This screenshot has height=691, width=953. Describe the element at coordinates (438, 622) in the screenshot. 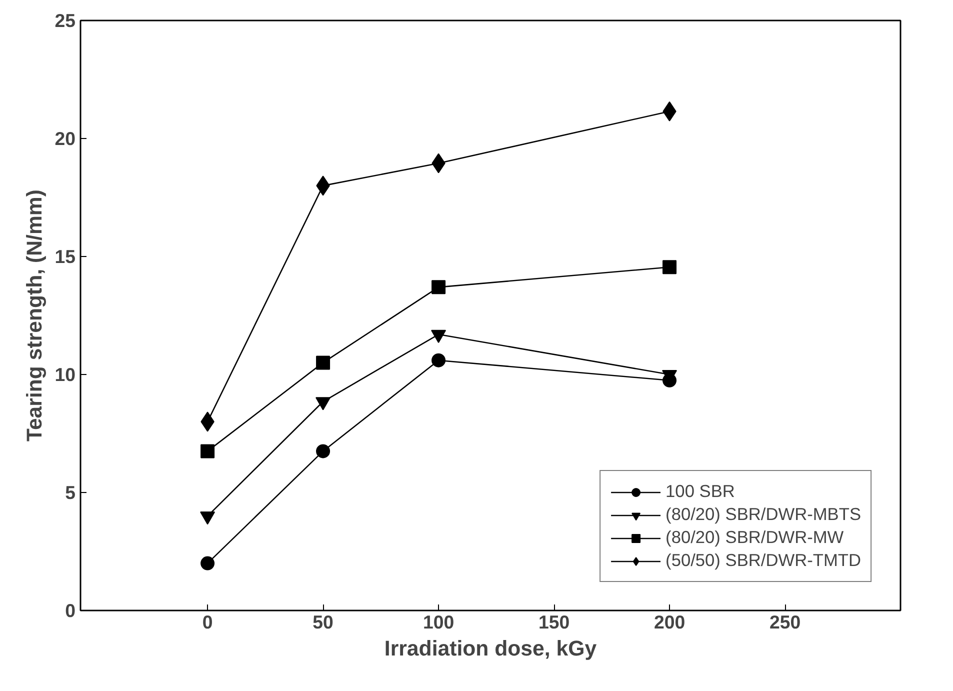

I see `x-tick-label: 100` at that location.